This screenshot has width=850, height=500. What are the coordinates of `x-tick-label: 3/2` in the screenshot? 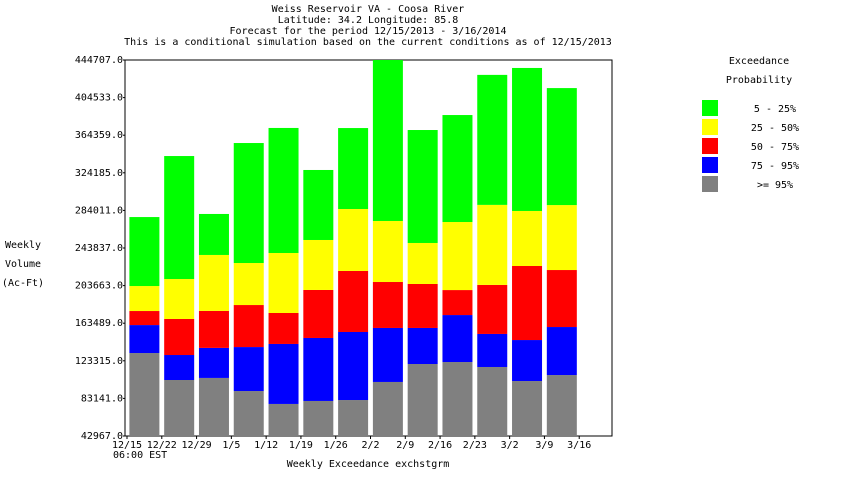 It's located at (510, 445).